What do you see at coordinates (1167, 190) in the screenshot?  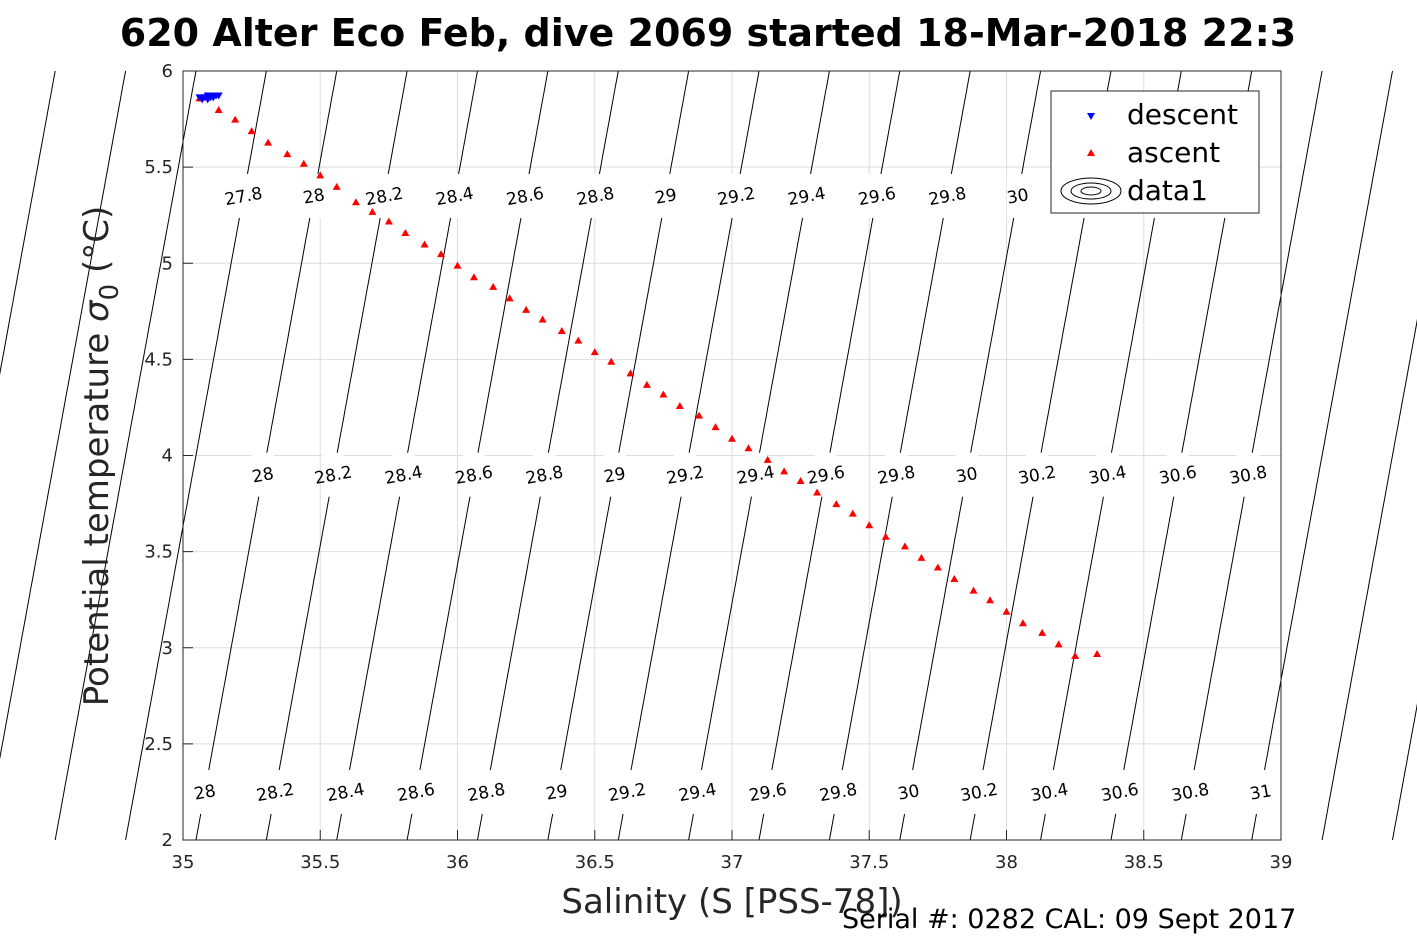 I see `legend-data1-label: data1` at bounding box center [1167, 190].